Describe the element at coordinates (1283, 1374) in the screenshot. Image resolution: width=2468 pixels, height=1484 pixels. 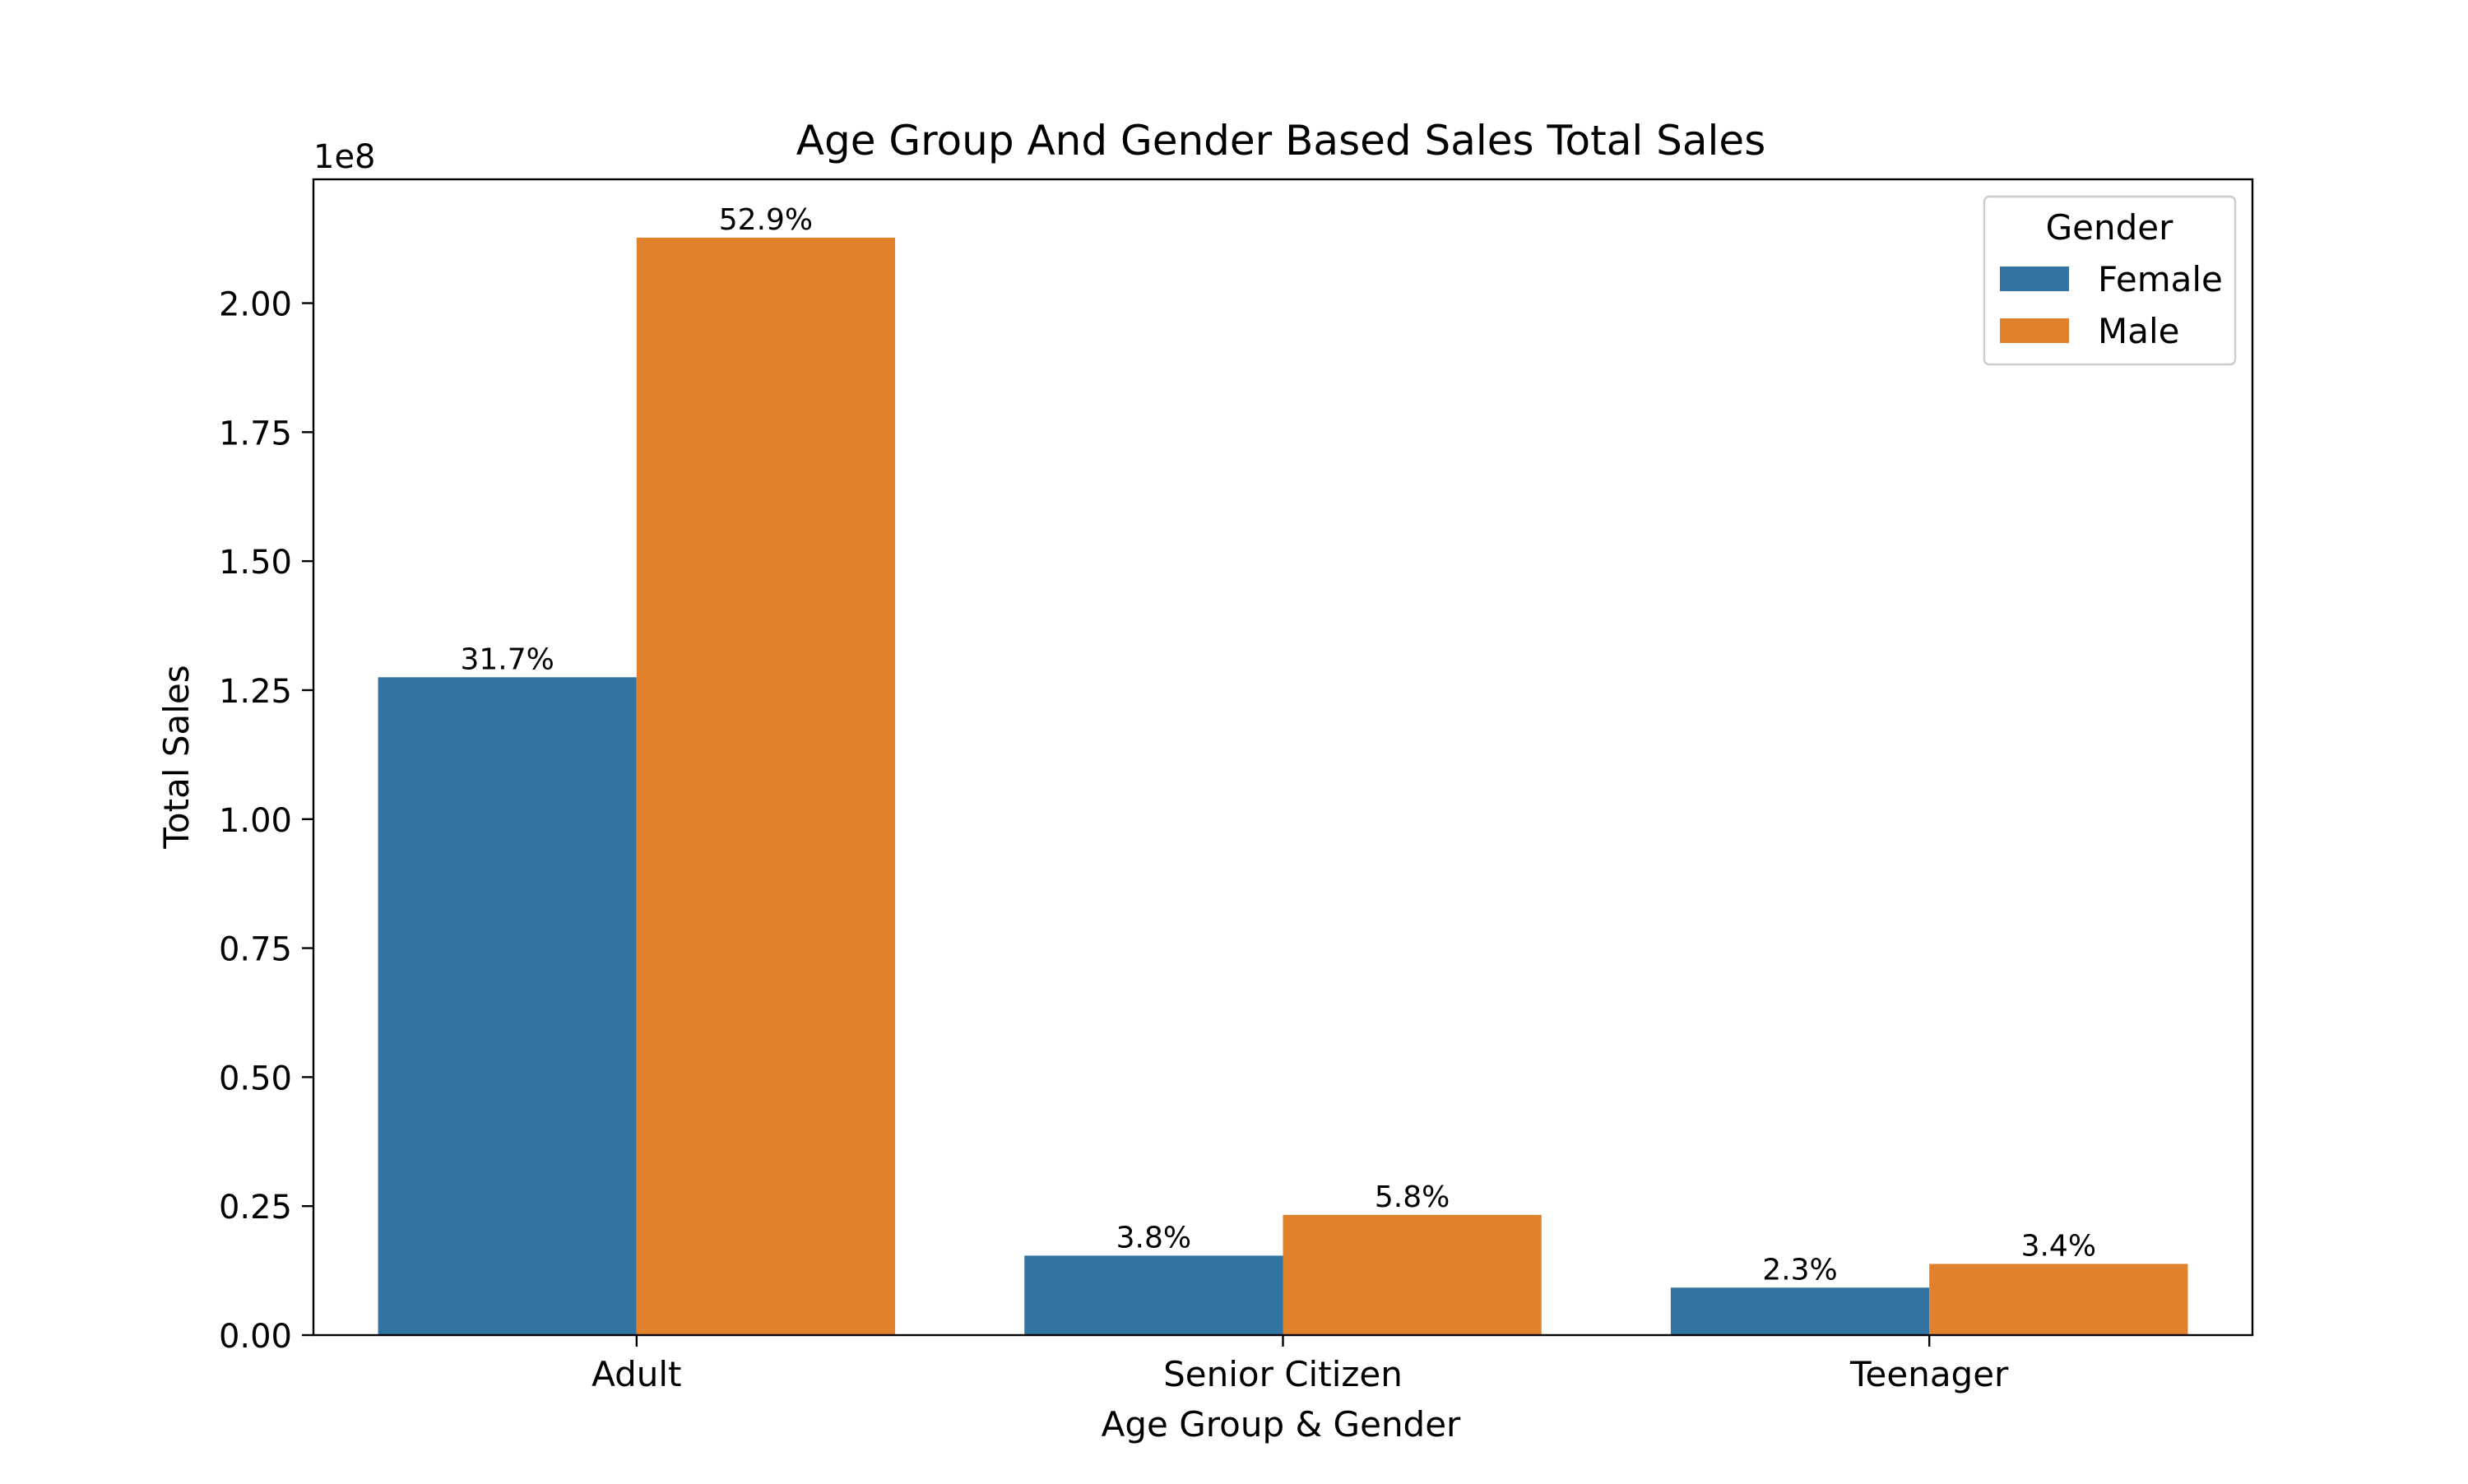
I see `x-tick-label: Senior Citizen` at that location.